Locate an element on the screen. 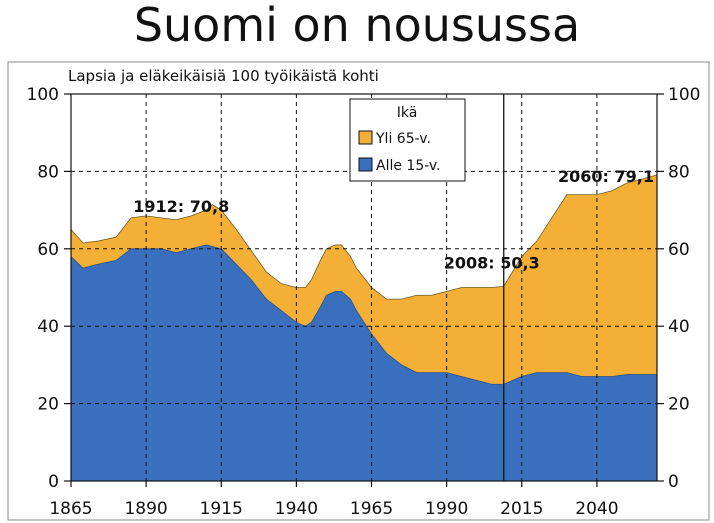 This screenshot has width=714, height=523. y-tick-label-right: 0 is located at coordinates (673, 482).